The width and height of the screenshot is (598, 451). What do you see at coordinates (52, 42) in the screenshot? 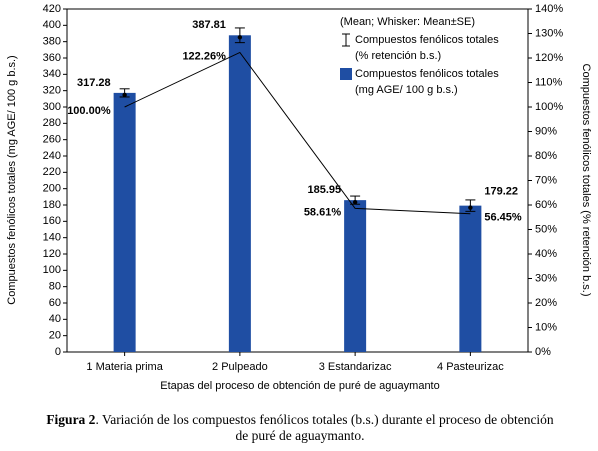
I see `y-tick-label: 380` at bounding box center [52, 42].